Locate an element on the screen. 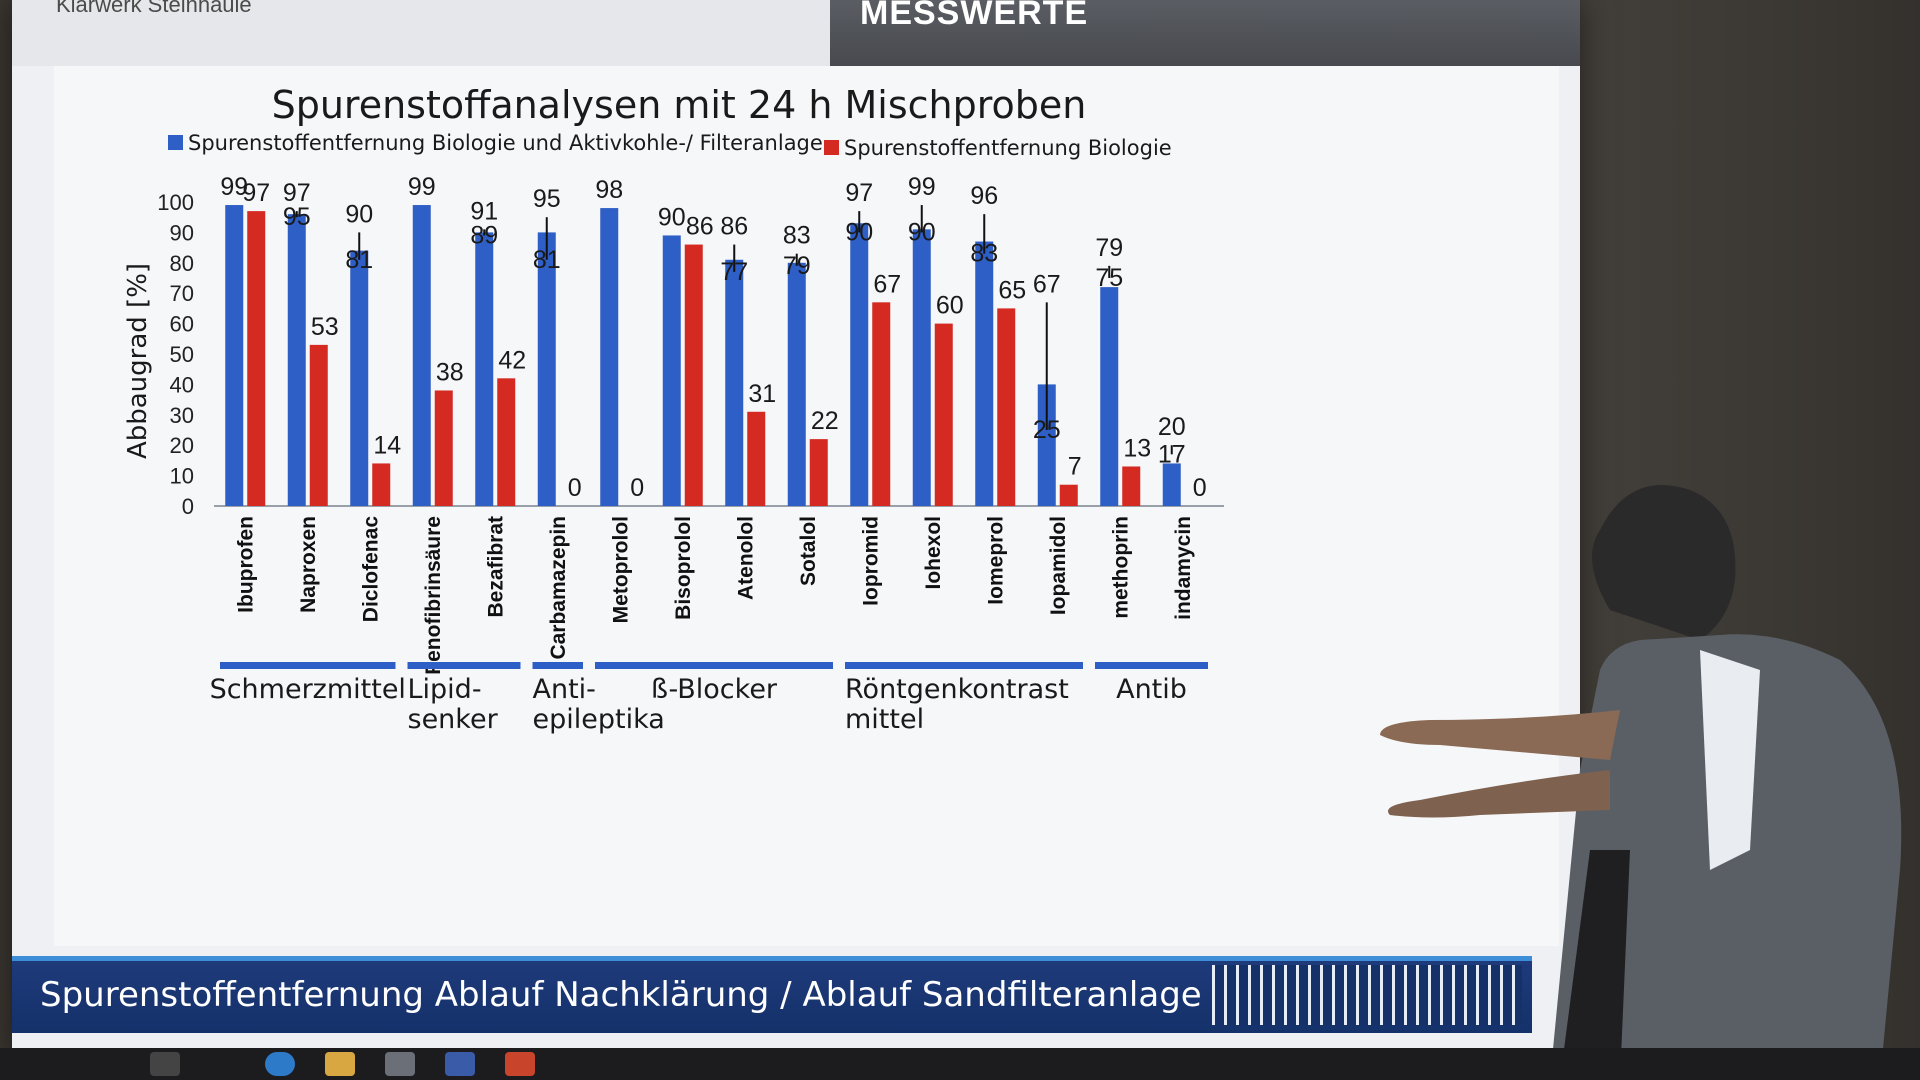  slide-header: Klärwerk Steinhäule MESSWERTE is located at coordinates (796, 33).